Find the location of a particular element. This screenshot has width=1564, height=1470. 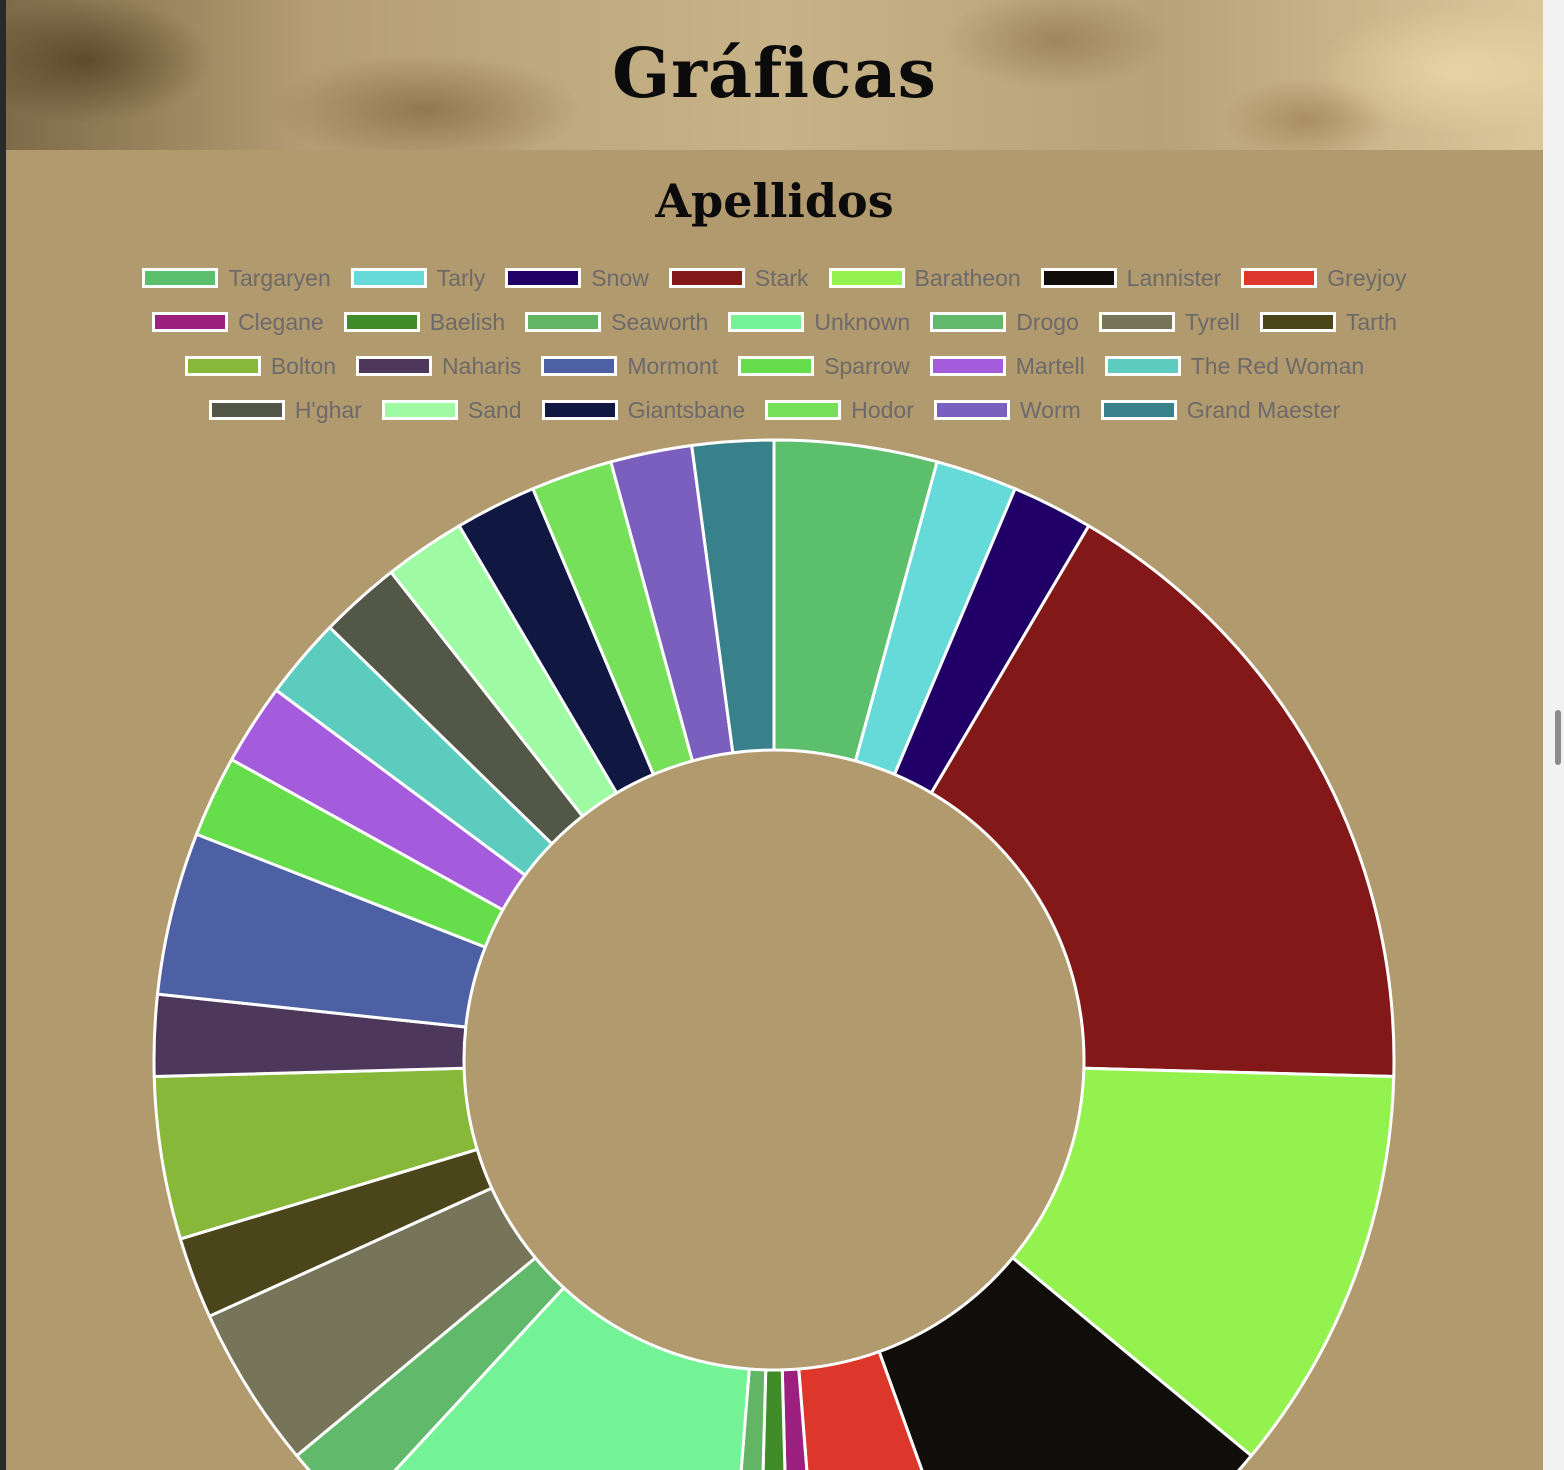

chart-title: Apellidos is located at coordinates (774, 201).